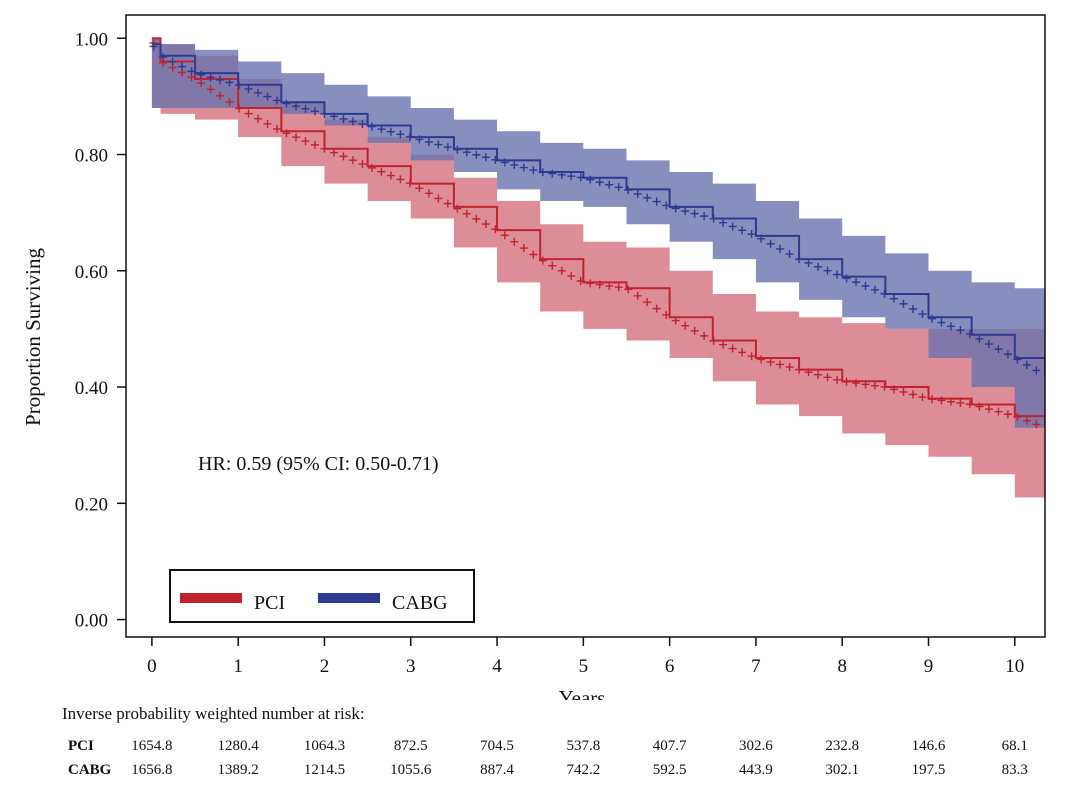 The width and height of the screenshot is (1080, 788). What do you see at coordinates (152, 746) in the screenshot?
I see `risk-value: 1654.8` at bounding box center [152, 746].